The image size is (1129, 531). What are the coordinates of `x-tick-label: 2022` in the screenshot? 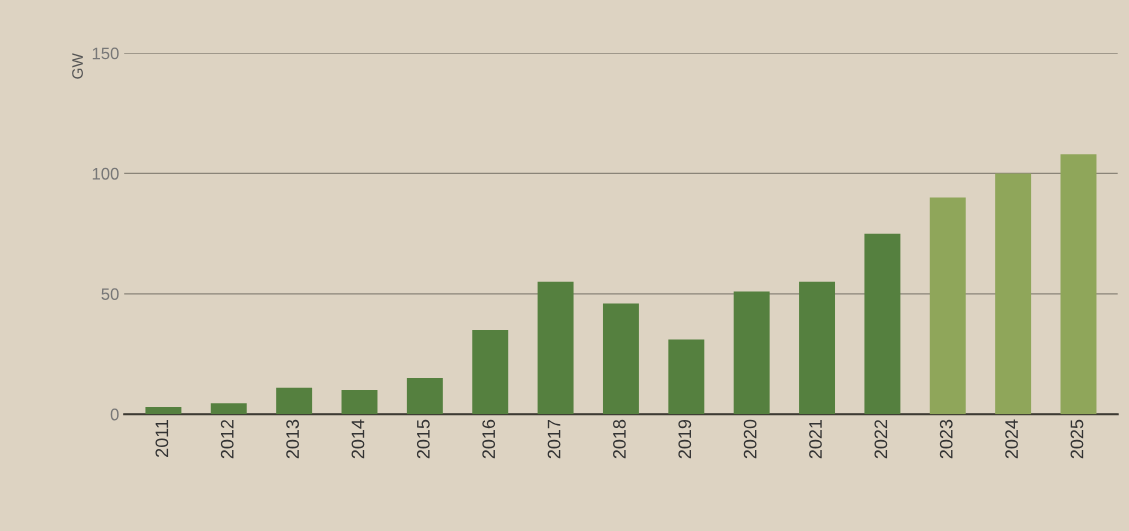 It's located at (881, 439).